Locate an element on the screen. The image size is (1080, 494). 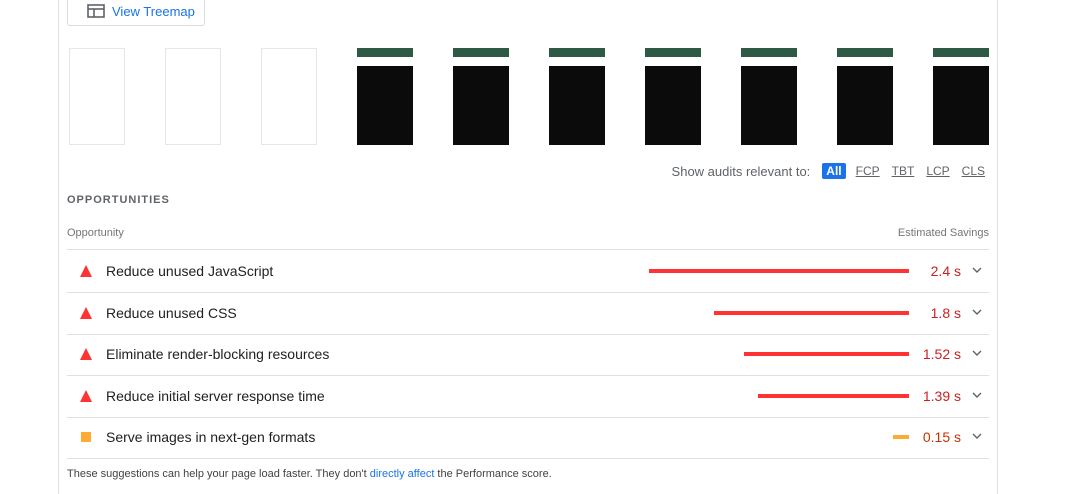
filter-option: LCP is located at coordinates (938, 171).